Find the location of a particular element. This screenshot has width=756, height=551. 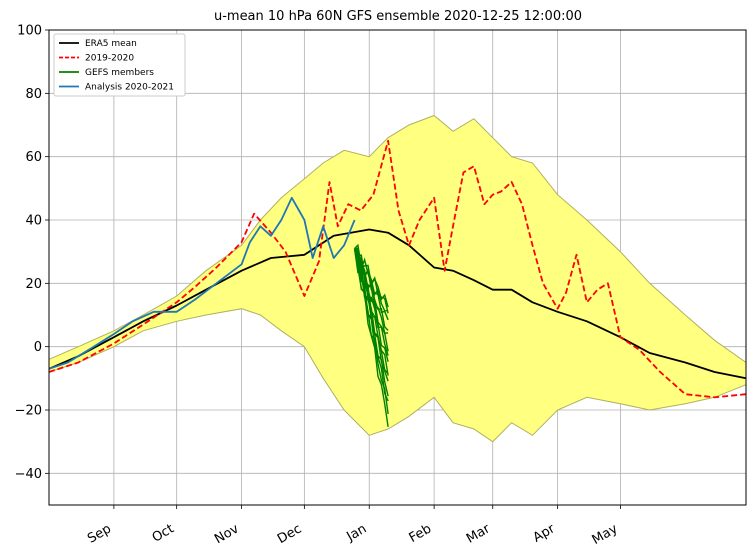

x-tick-label: Feb is located at coordinates (420, 533).